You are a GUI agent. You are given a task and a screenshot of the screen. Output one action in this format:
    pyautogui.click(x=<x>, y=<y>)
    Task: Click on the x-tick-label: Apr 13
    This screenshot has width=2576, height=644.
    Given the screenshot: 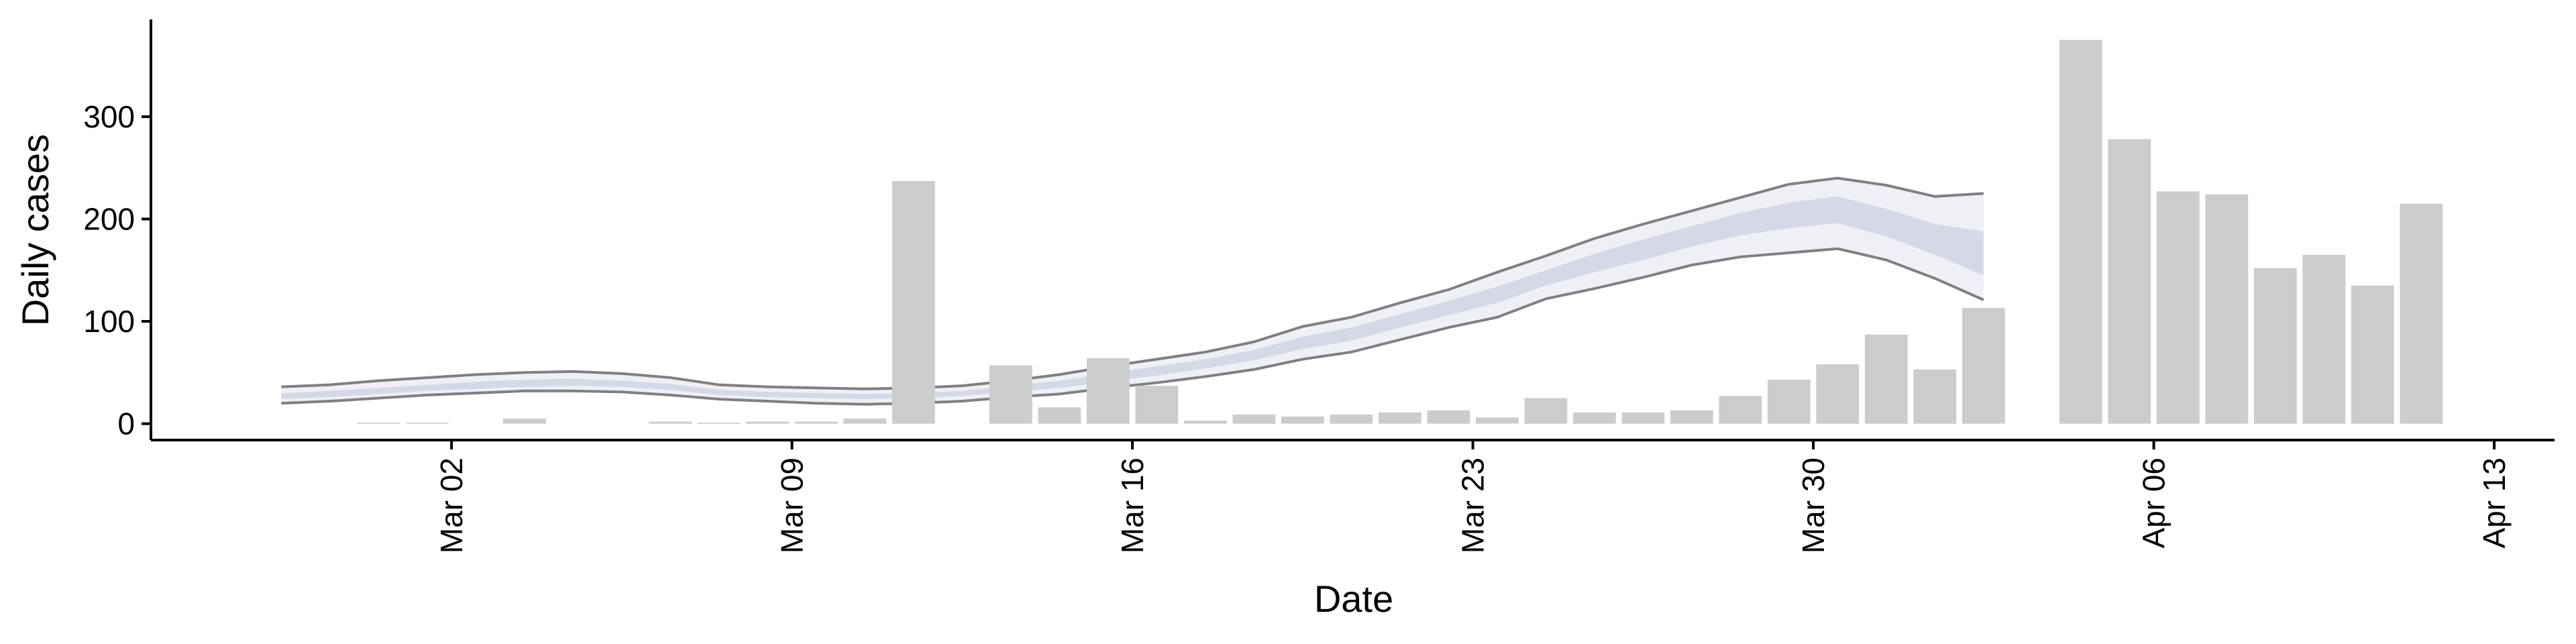 What is the action you would take?
    pyautogui.click(x=2494, y=503)
    